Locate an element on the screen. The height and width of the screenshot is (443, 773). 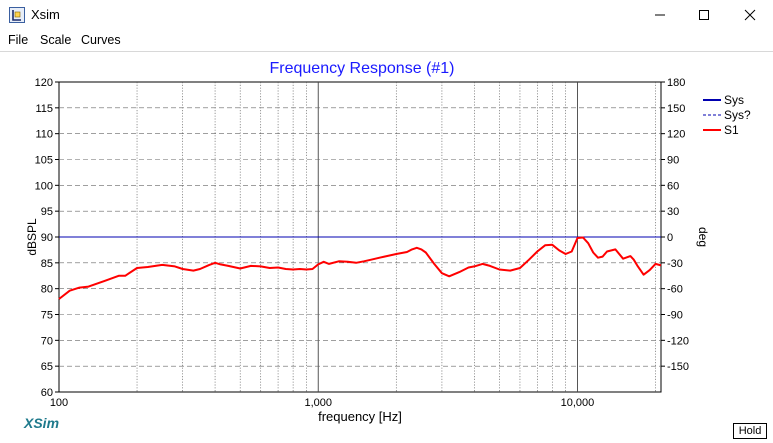
series-line-s1 is located at coordinates (360, 268).